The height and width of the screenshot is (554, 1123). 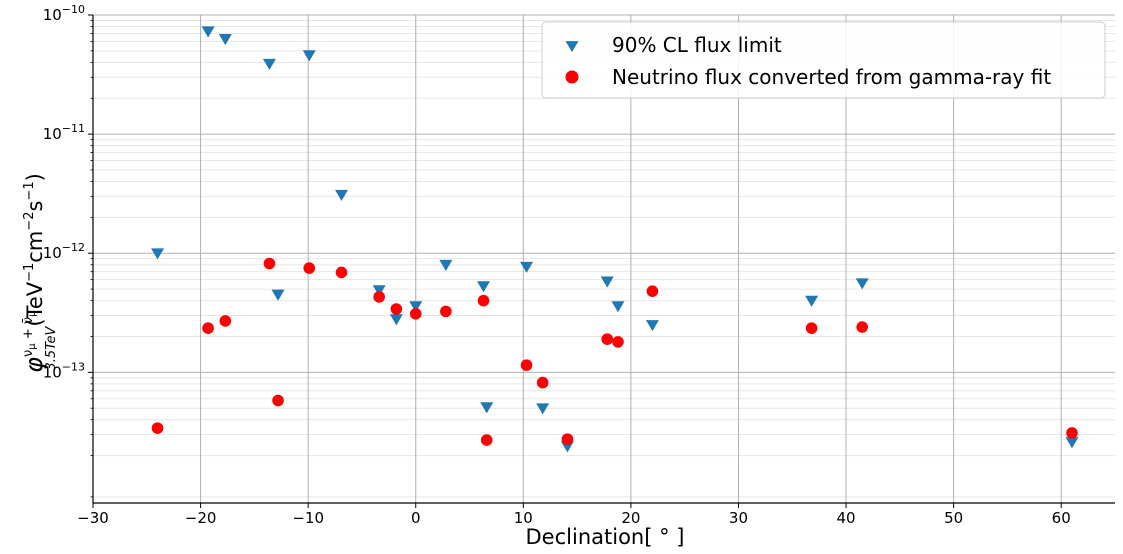 What do you see at coordinates (93, 518) in the screenshot?
I see `x-tick-label: −30` at bounding box center [93, 518].